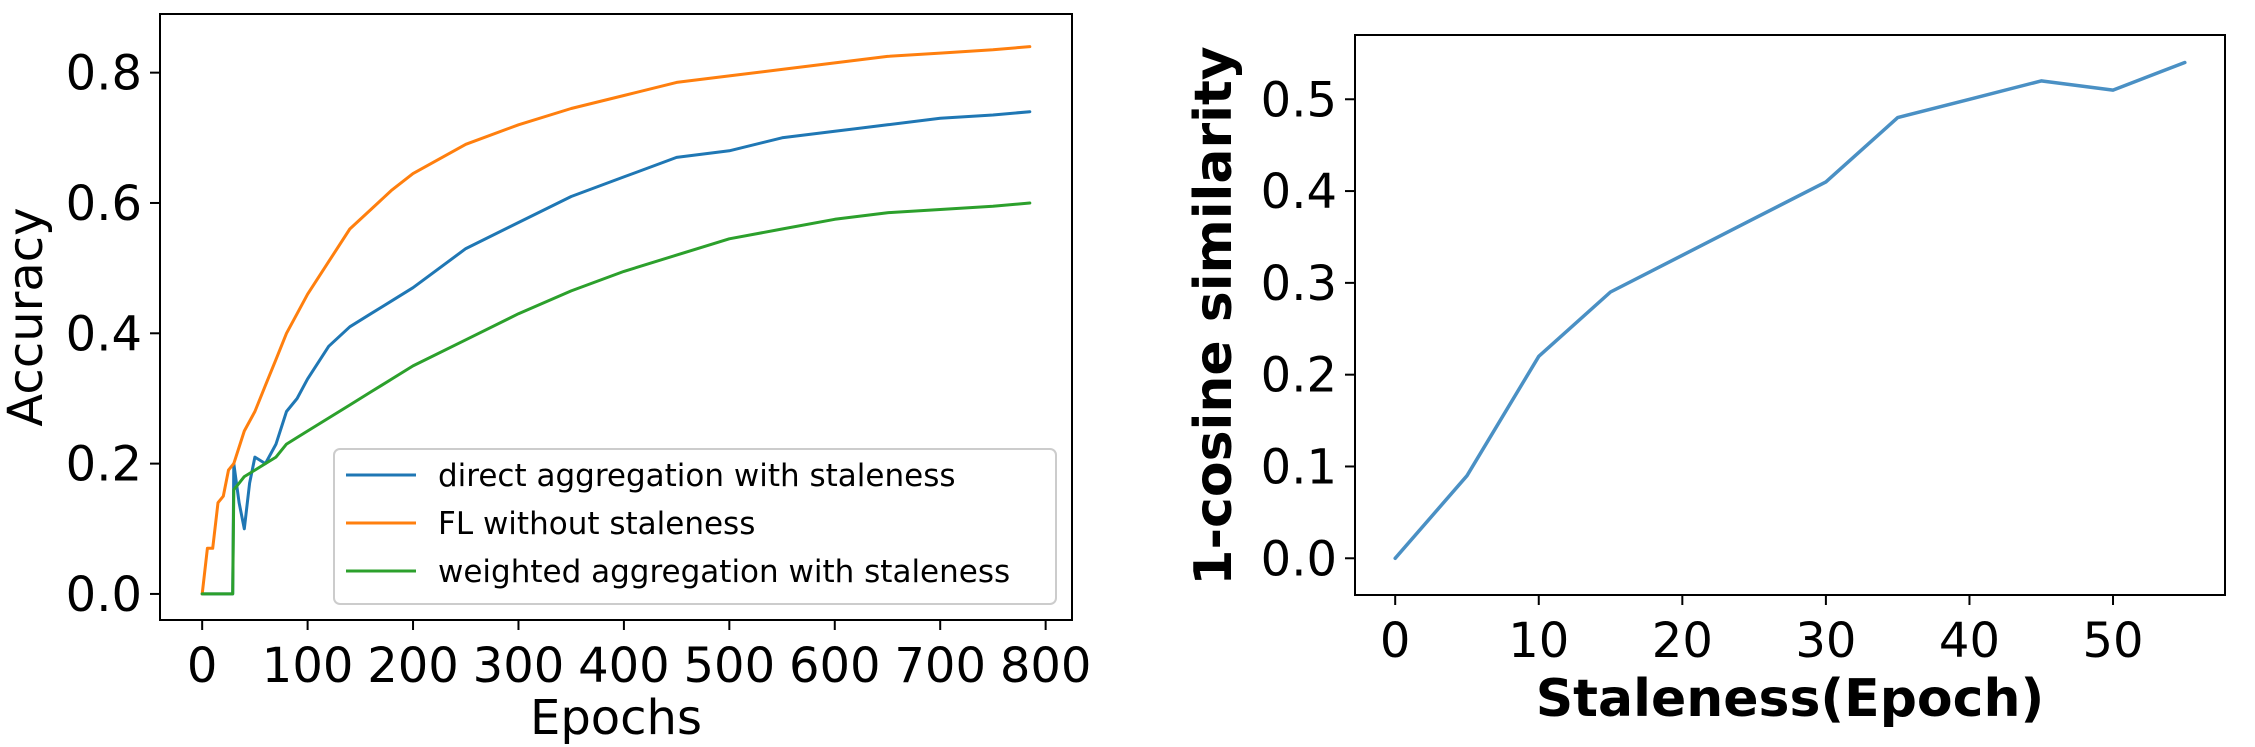 The width and height of the screenshot is (2255, 747). What do you see at coordinates (104, 595) in the screenshot?
I see `accuracy-y-tick-label-0: 0.0` at bounding box center [104, 595].